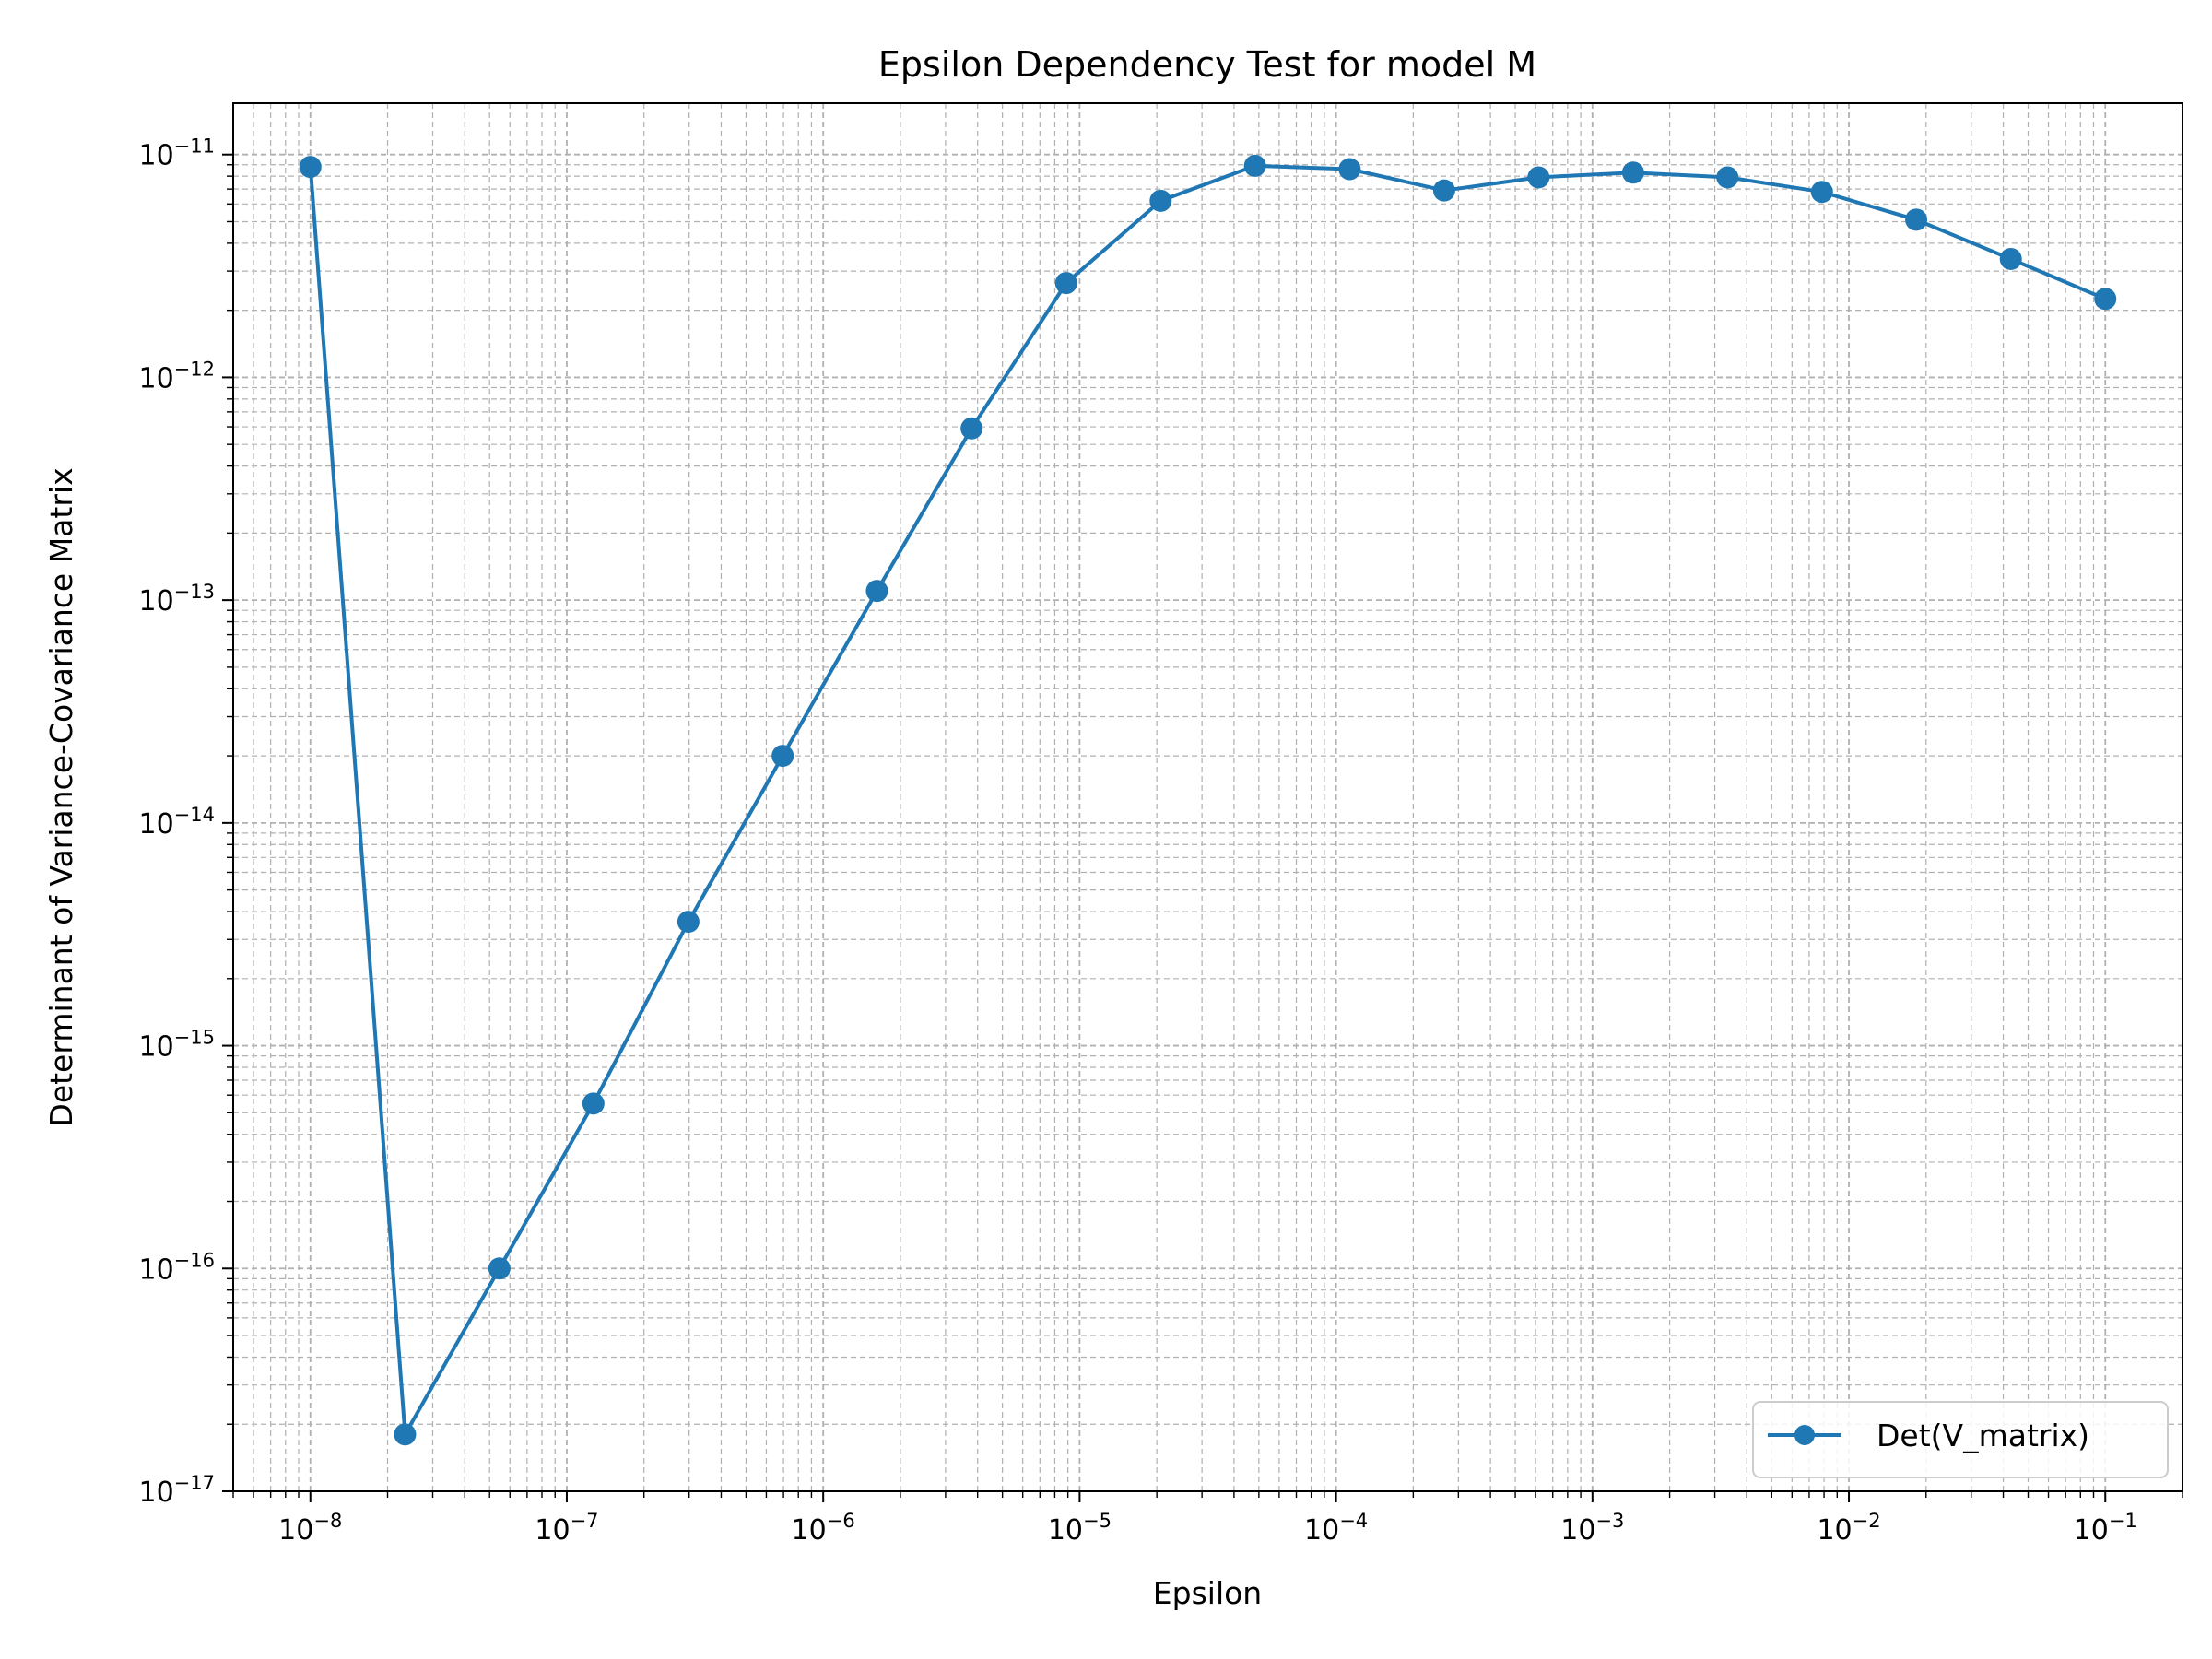 The width and height of the screenshot is (2212, 1659). Describe the element at coordinates (176, 822) in the screenshot. I see `y-tick-label: 10−14` at that location.